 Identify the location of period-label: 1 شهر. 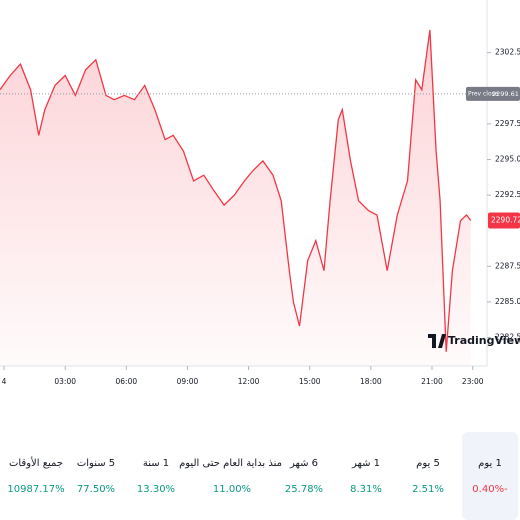
(366, 463).